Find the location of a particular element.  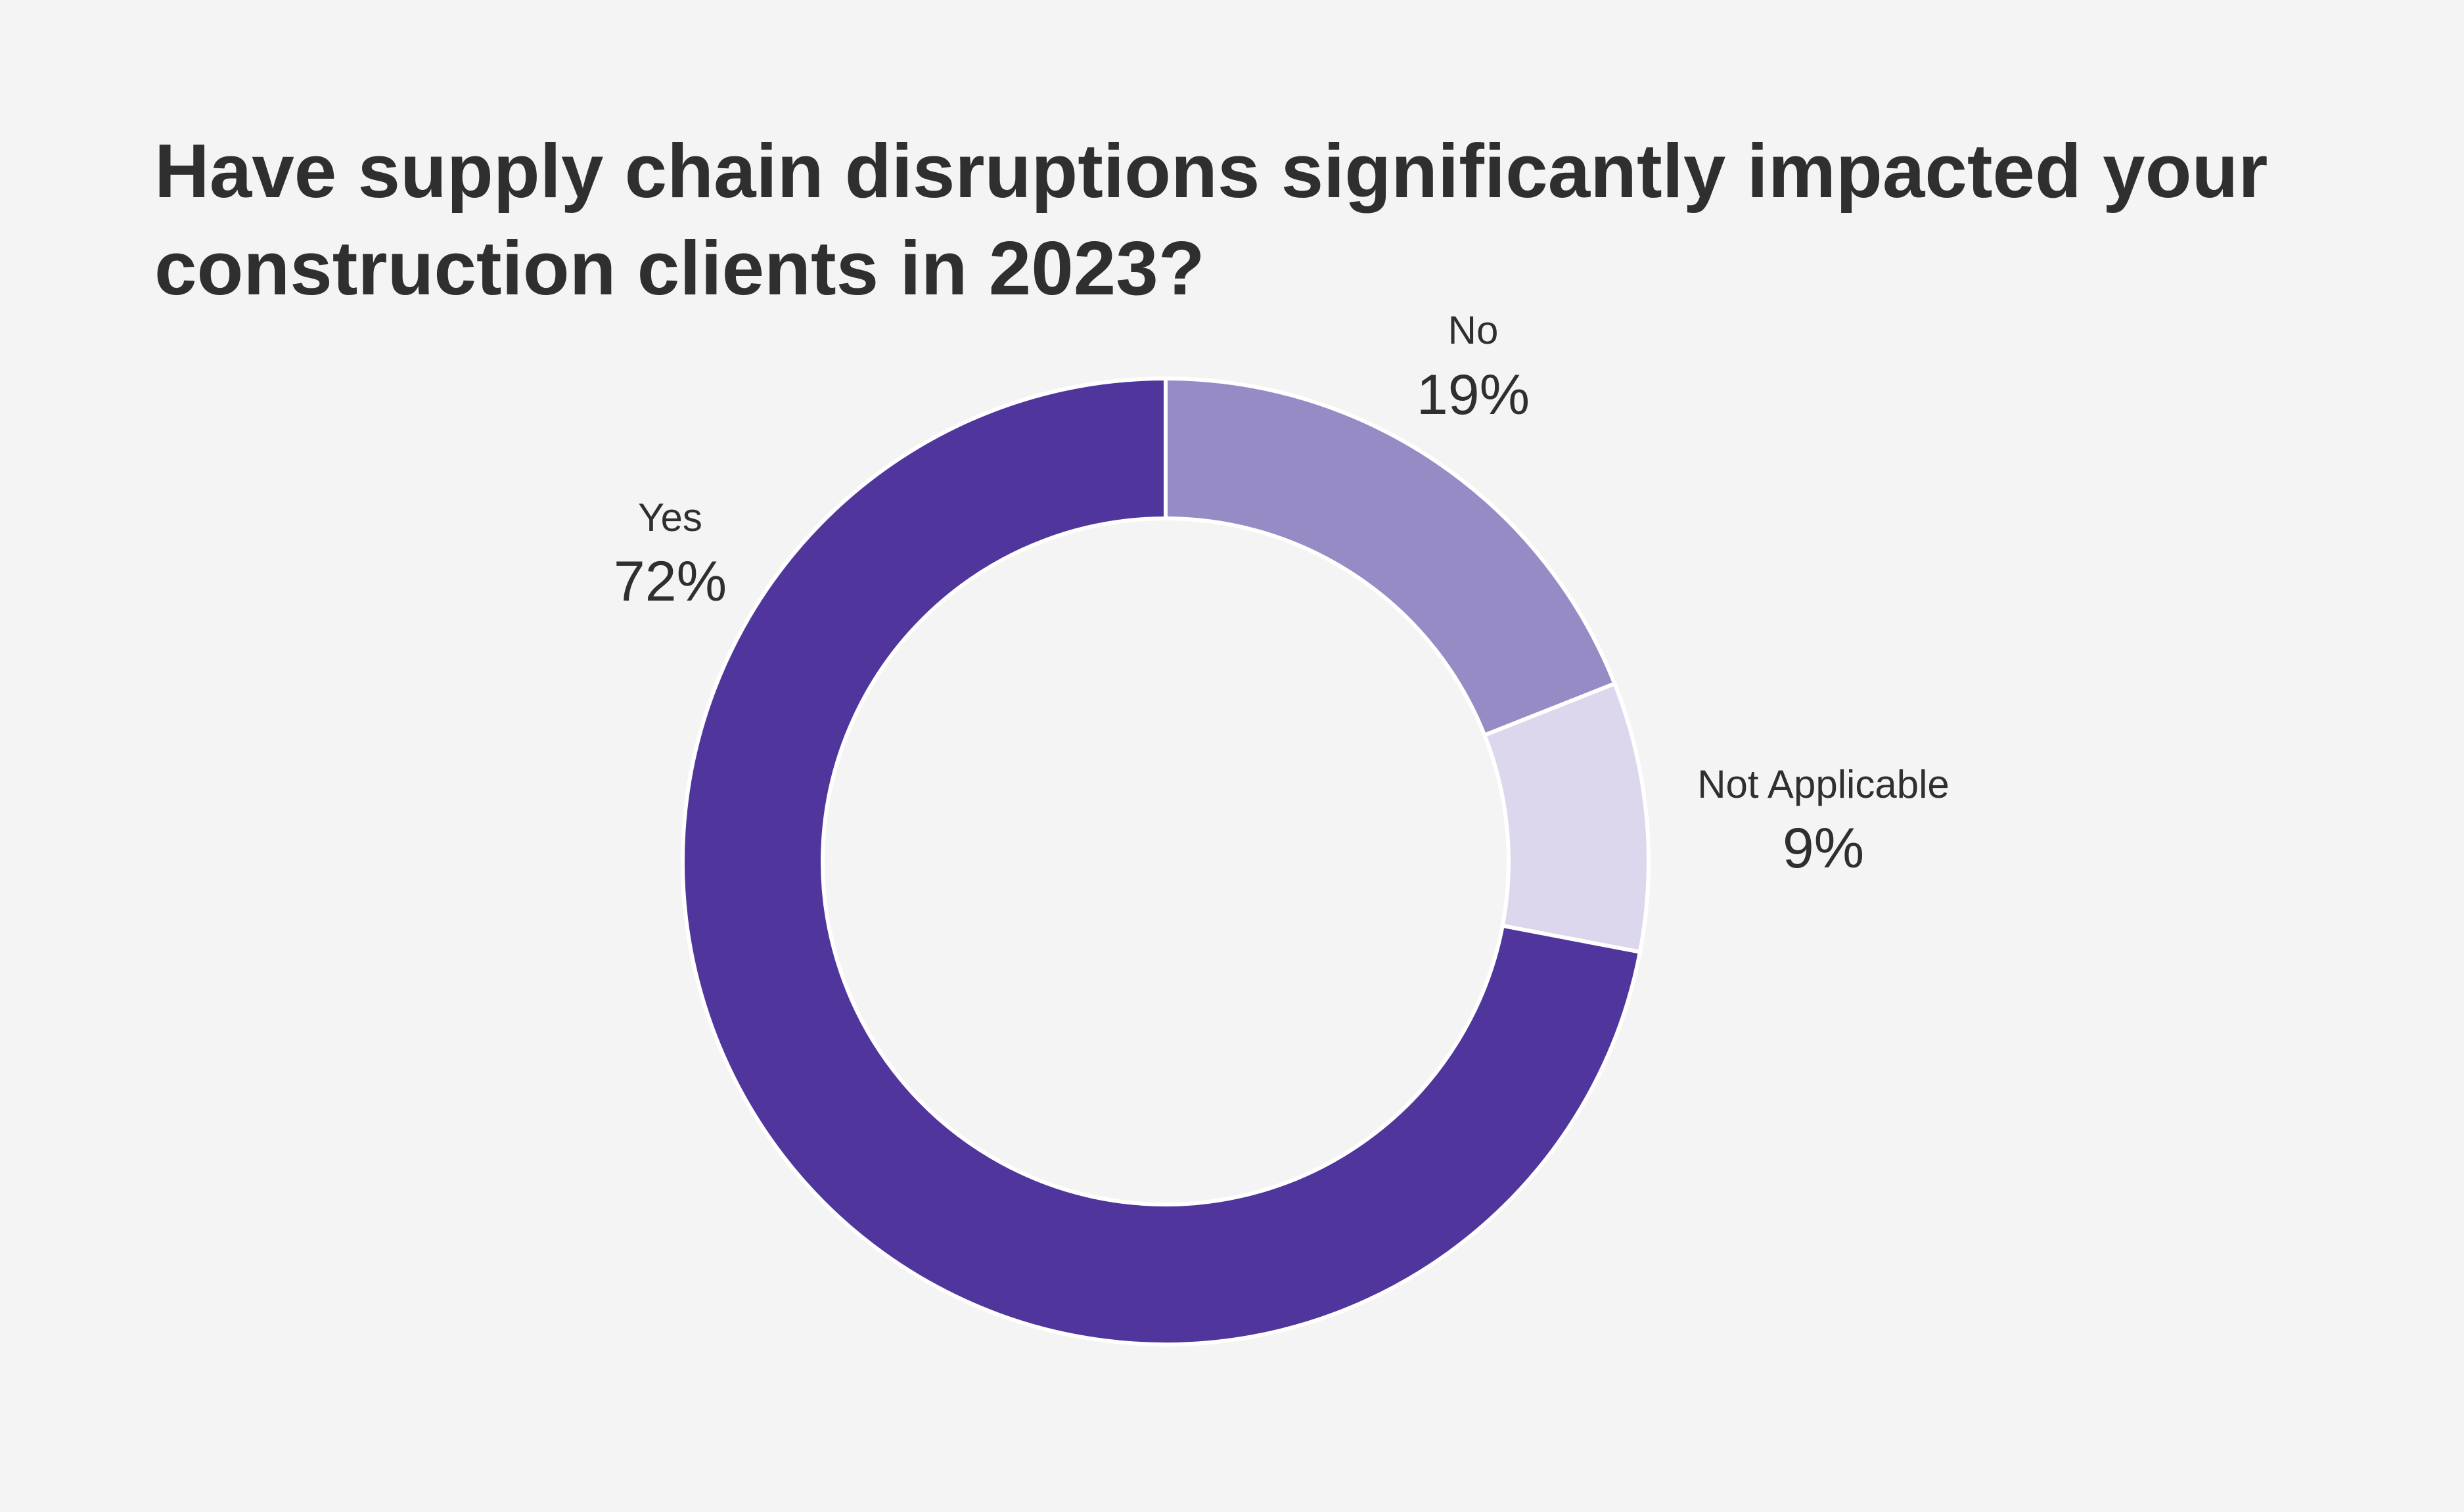

slice-value-not-applicable: 9% is located at coordinates (1824, 848).